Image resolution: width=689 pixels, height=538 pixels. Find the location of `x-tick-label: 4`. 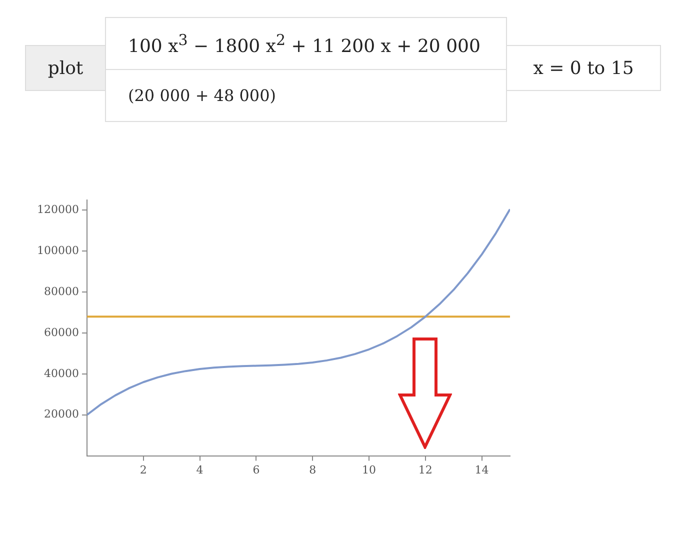

x-tick-label: 4 is located at coordinates (200, 469).